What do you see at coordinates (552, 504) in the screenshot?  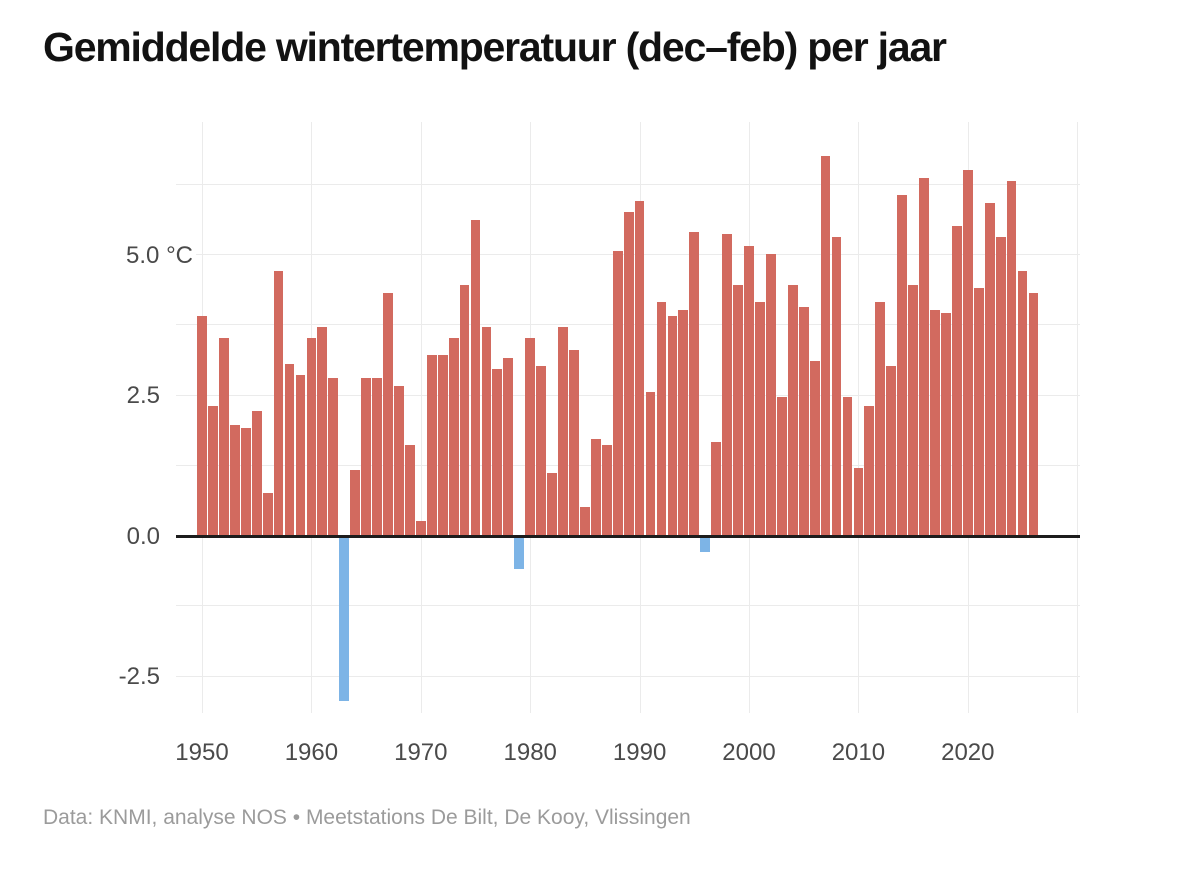 I see `bar-1982` at bounding box center [552, 504].